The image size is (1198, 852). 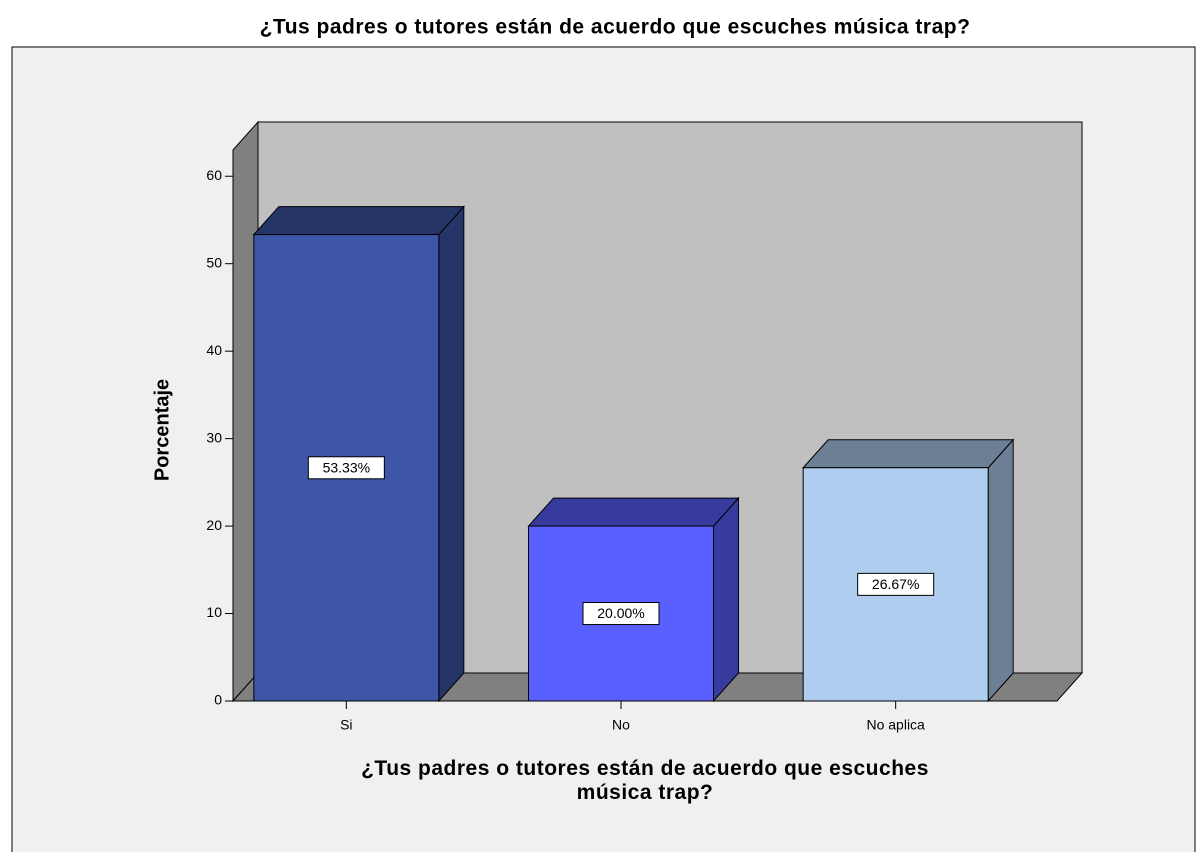 What do you see at coordinates (346, 725) in the screenshot?
I see `x-tick-label: Si` at bounding box center [346, 725].